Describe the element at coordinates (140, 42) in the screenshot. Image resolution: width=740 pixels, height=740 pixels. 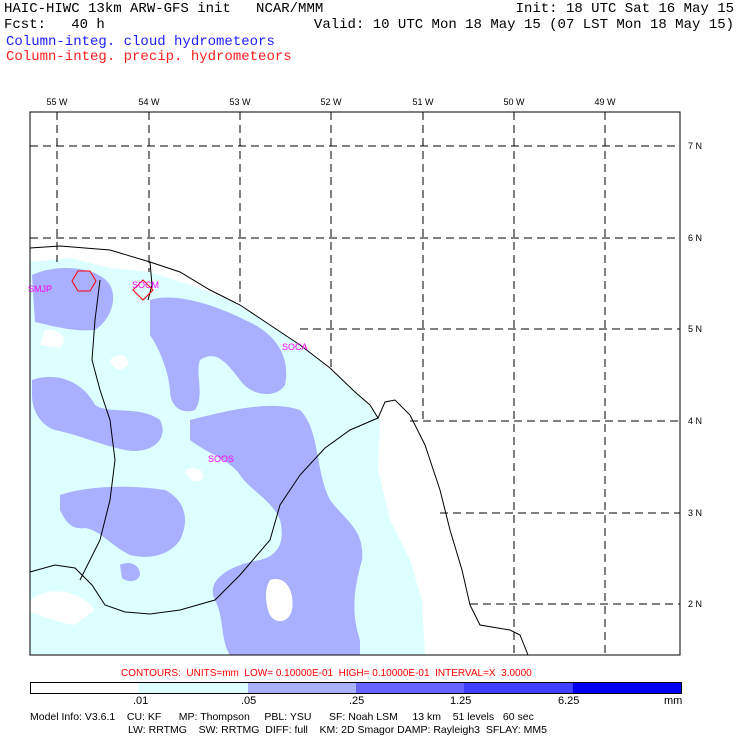
I see `field-cloud-label: Column-integ. cloud hydrometeors` at that location.